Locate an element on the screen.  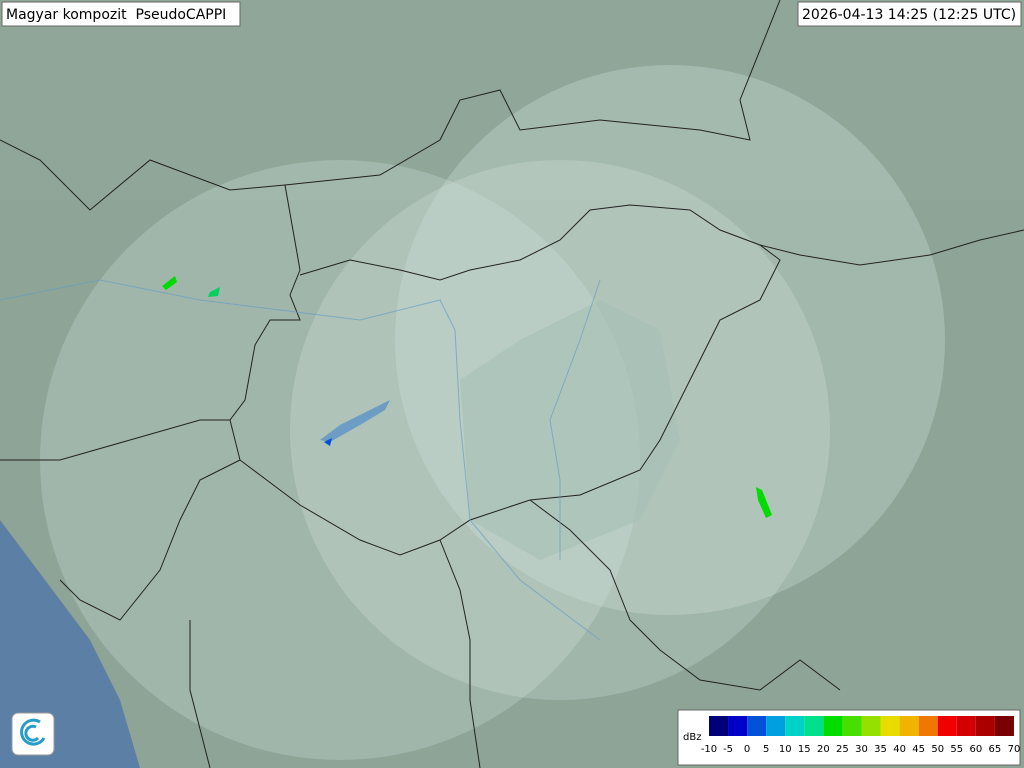
title: Magyar kompozit PseudoCAPPI is located at coordinates (116, 15).